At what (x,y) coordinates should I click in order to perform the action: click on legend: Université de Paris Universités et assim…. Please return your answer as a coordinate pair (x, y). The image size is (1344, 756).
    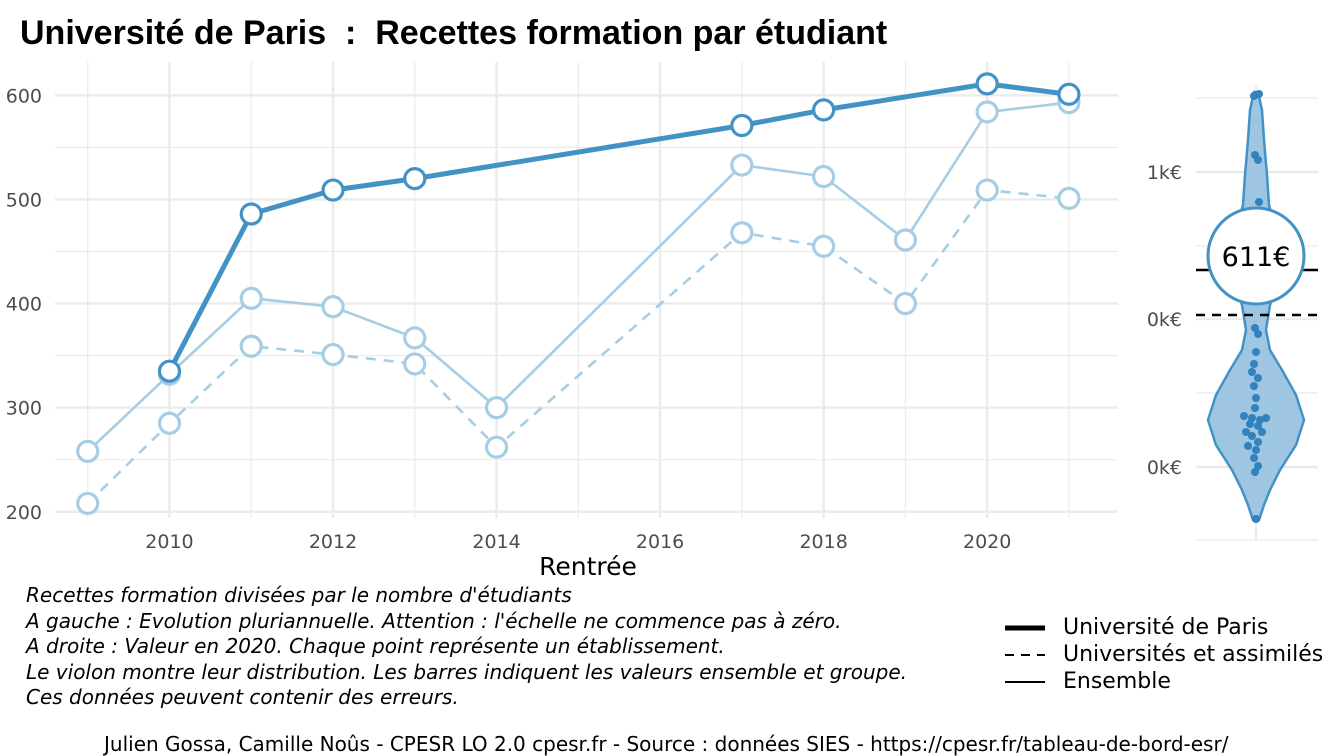
    Looking at the image, I should click on (1164, 654).